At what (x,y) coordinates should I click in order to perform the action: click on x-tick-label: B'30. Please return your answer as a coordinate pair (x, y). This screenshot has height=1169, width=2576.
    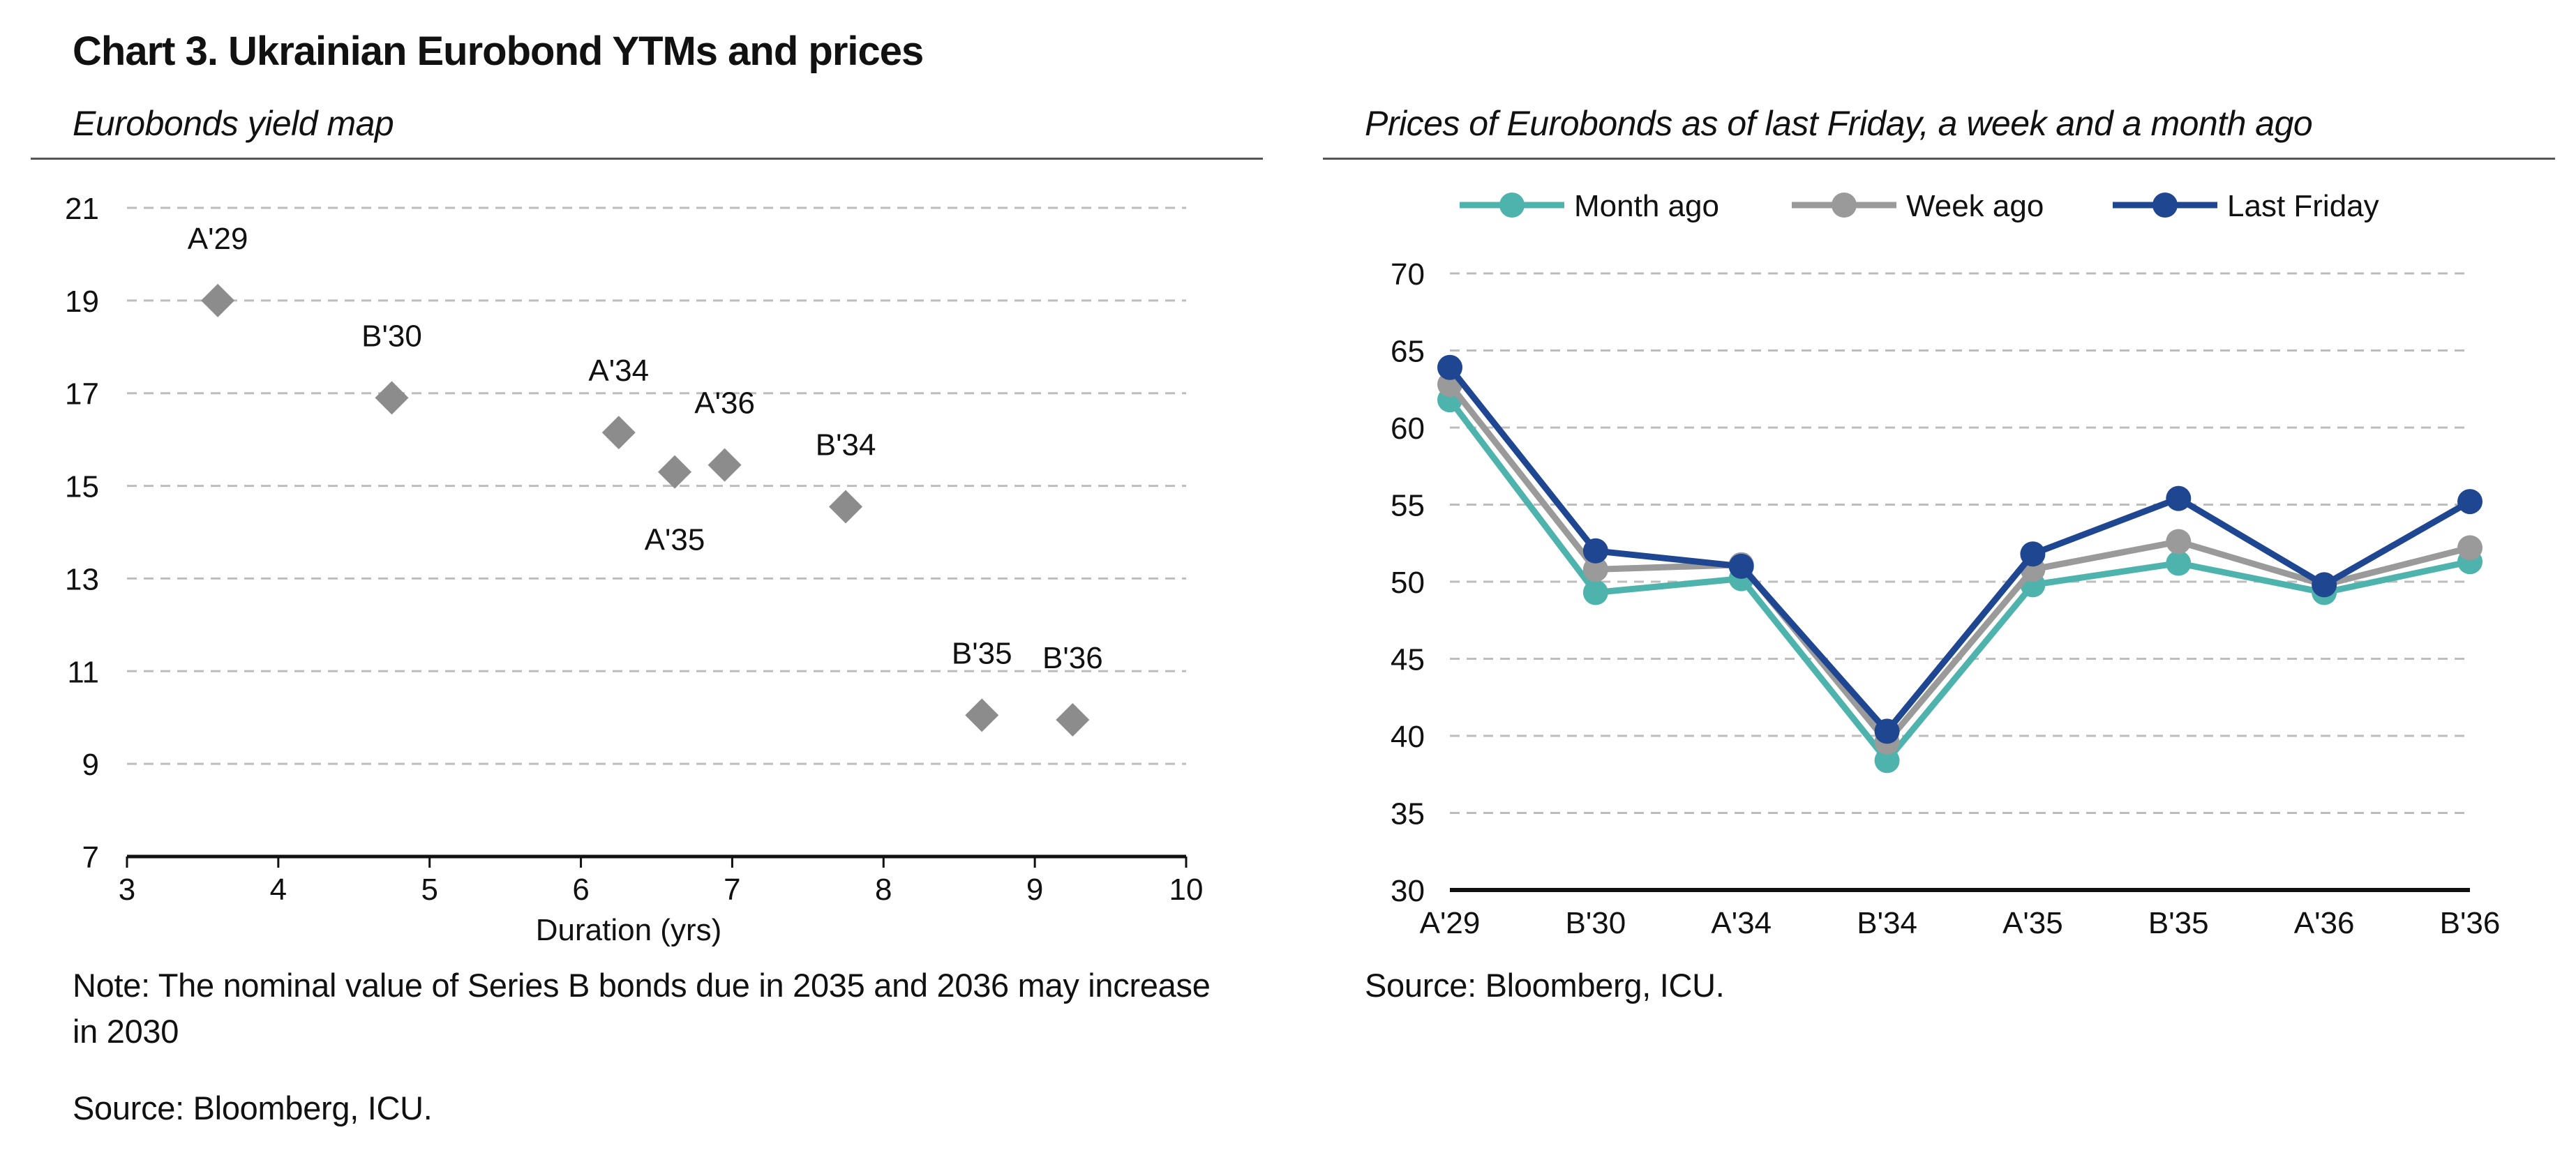
    Looking at the image, I should click on (1596, 923).